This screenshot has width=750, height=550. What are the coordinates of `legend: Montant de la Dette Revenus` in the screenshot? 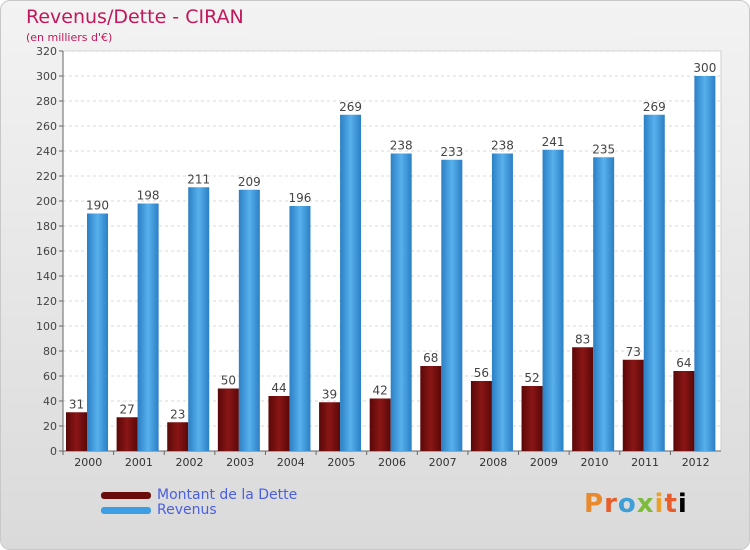 It's located at (199, 502).